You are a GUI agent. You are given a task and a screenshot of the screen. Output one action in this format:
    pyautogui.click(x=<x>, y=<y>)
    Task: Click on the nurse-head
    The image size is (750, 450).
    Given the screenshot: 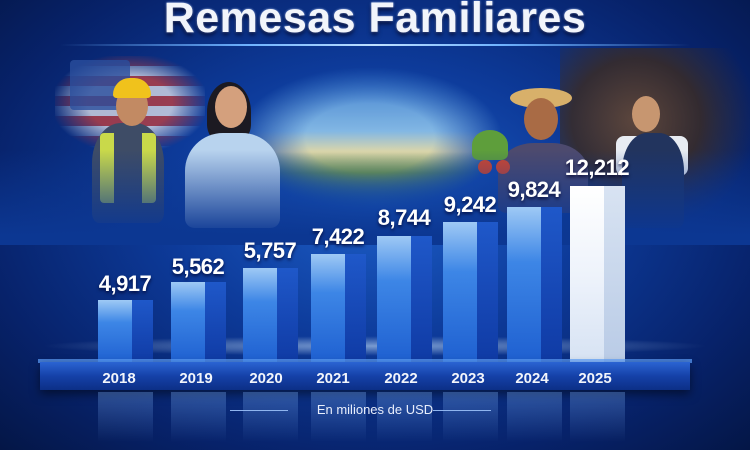 What is the action you would take?
    pyautogui.click(x=231, y=107)
    